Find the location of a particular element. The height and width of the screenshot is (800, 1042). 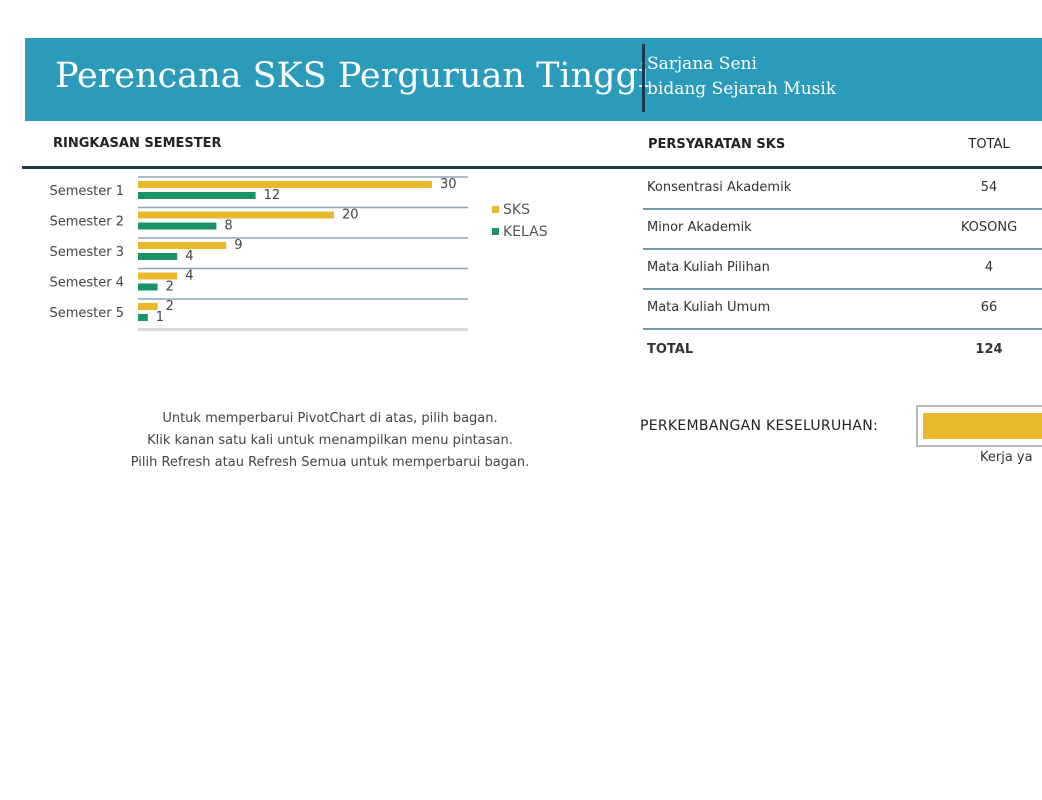

total-label: TOTAL is located at coordinates (670, 349).